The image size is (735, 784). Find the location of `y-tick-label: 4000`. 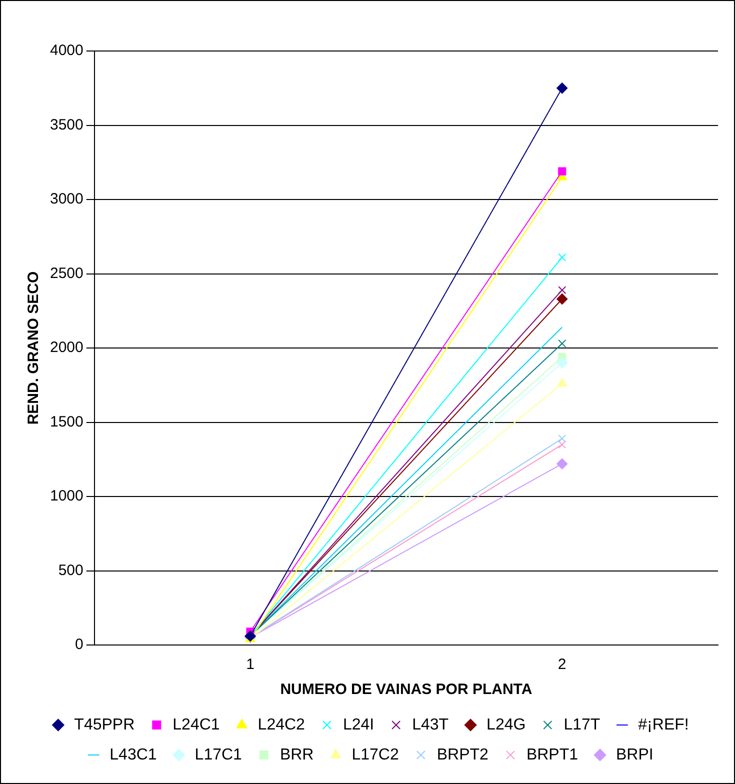

y-tick-label: 4000 is located at coordinates (67, 51).